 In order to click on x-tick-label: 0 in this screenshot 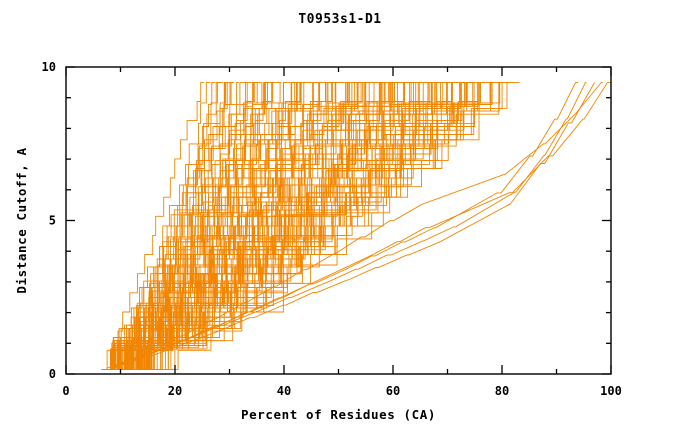, I will do `click(65, 391)`.